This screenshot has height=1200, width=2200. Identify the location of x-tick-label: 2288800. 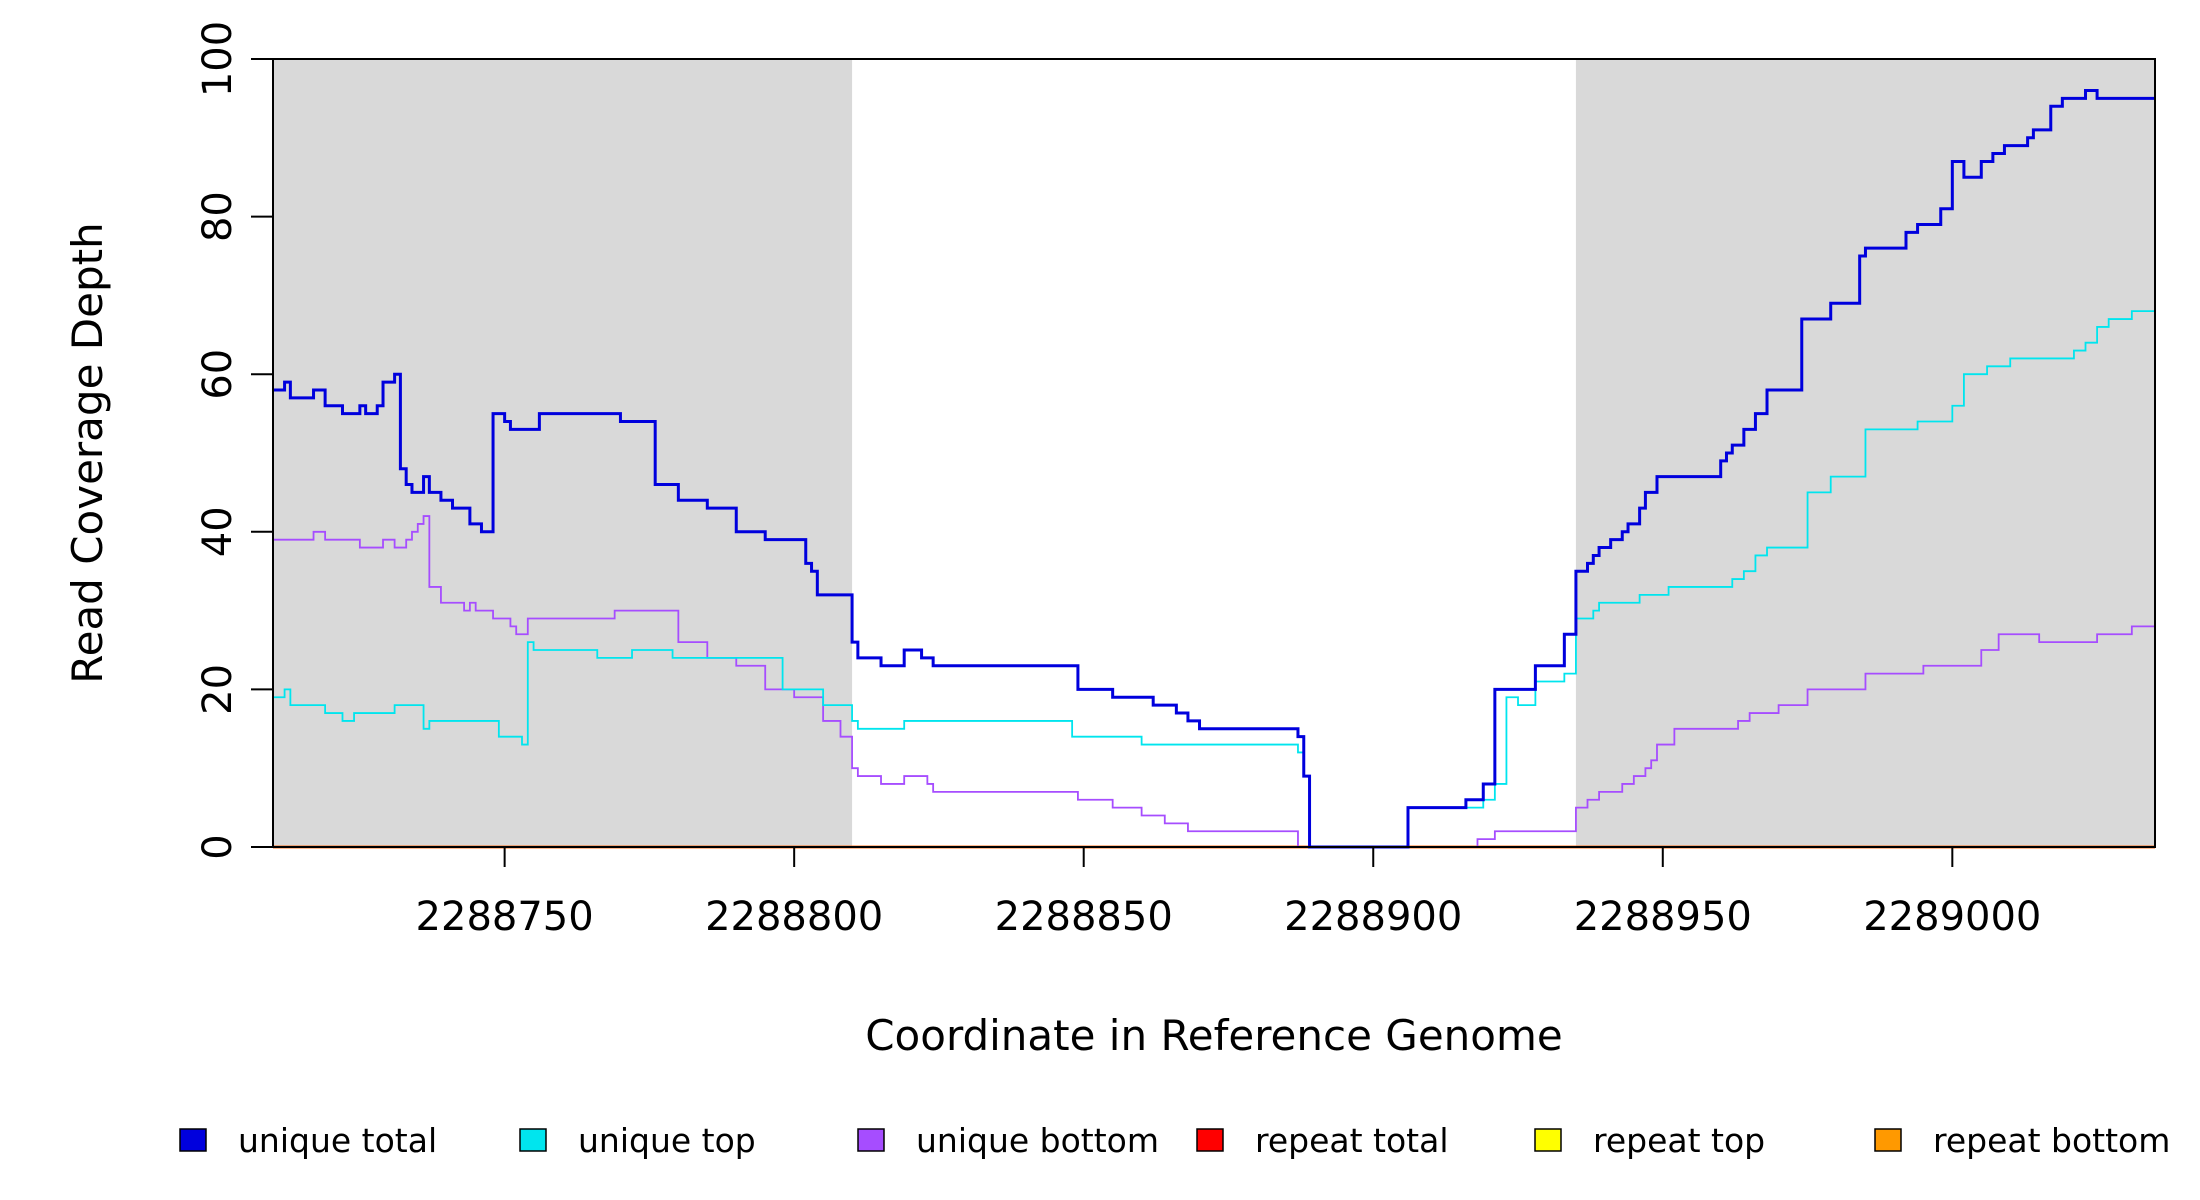
(794, 917).